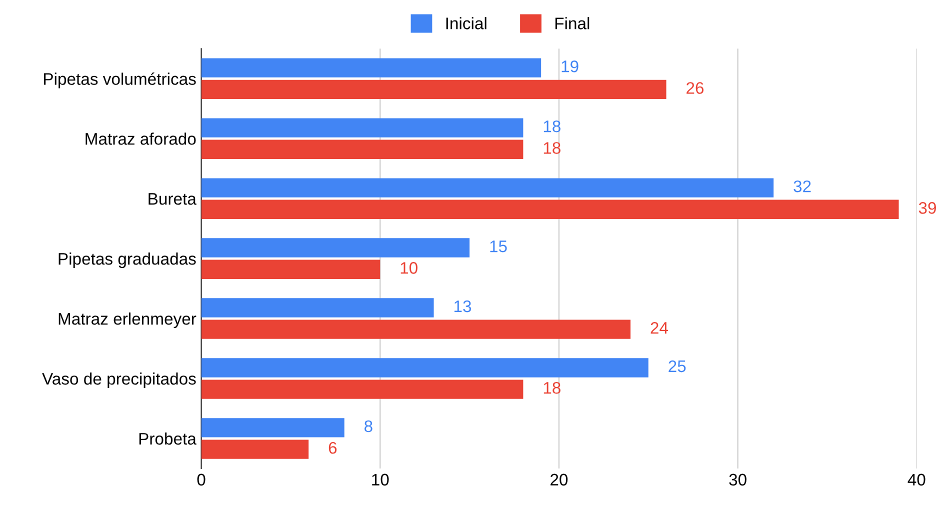  What do you see at coordinates (172, 199) in the screenshot?
I see `y-tick-label: Bureta` at bounding box center [172, 199].